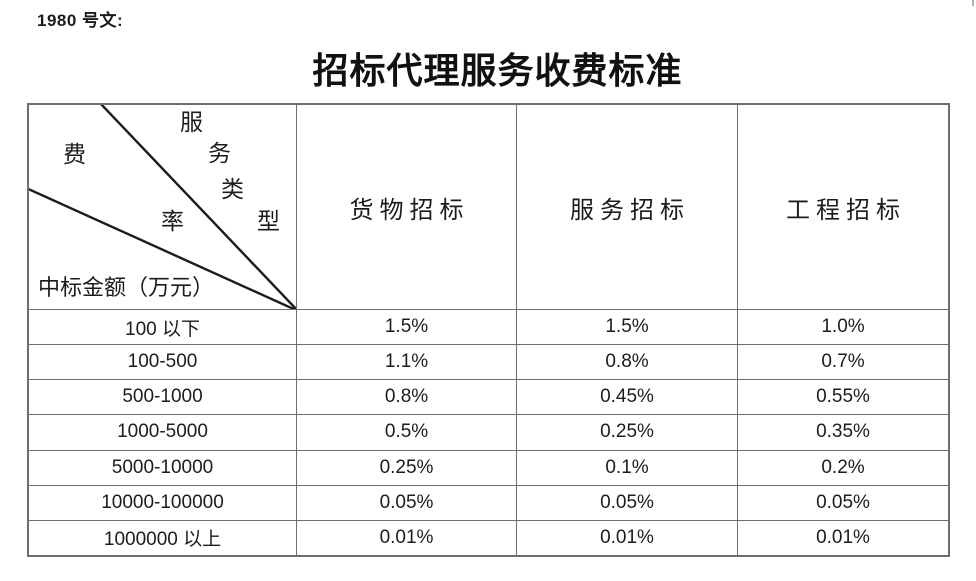 Image resolution: width=976 pixels, height=581 pixels. Describe the element at coordinates (627, 397) in the screenshot. I see `fee-cell: 0.45%` at that location.